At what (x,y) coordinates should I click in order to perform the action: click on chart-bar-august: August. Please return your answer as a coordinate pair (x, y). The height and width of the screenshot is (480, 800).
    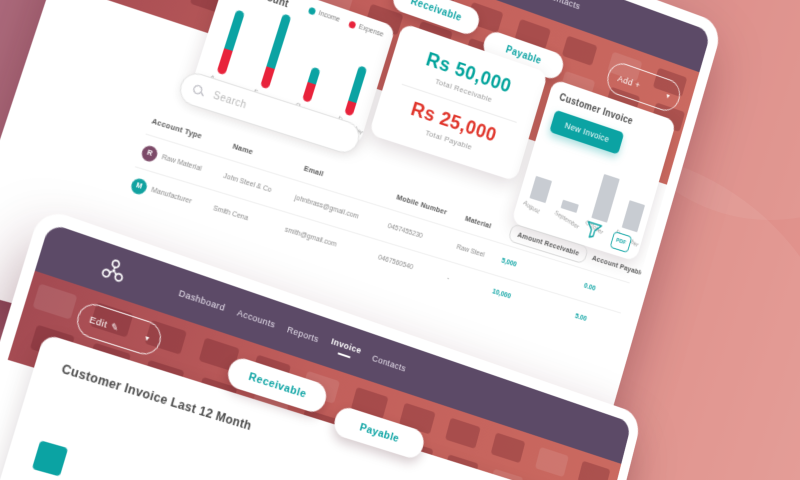
    Looking at the image, I should click on (227, 50).